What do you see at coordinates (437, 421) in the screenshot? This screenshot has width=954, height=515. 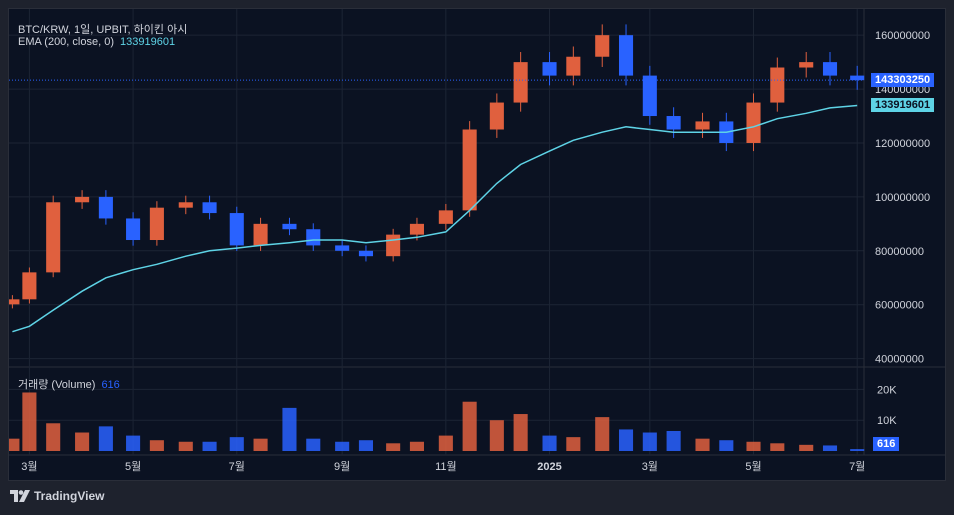 I see `volume-bars` at bounding box center [437, 421].